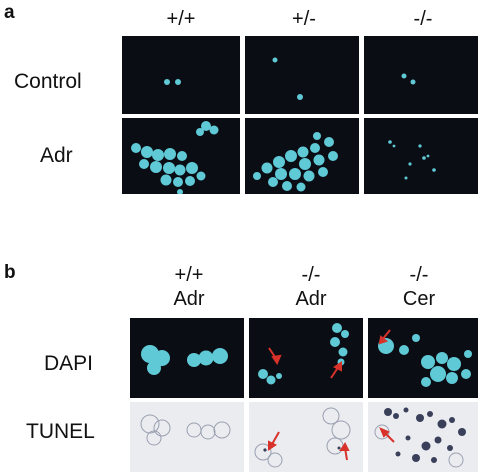  Describe the element at coordinates (189, 275) in the screenshot. I see `panel-b-col-header-1-genotype: +/+` at that location.